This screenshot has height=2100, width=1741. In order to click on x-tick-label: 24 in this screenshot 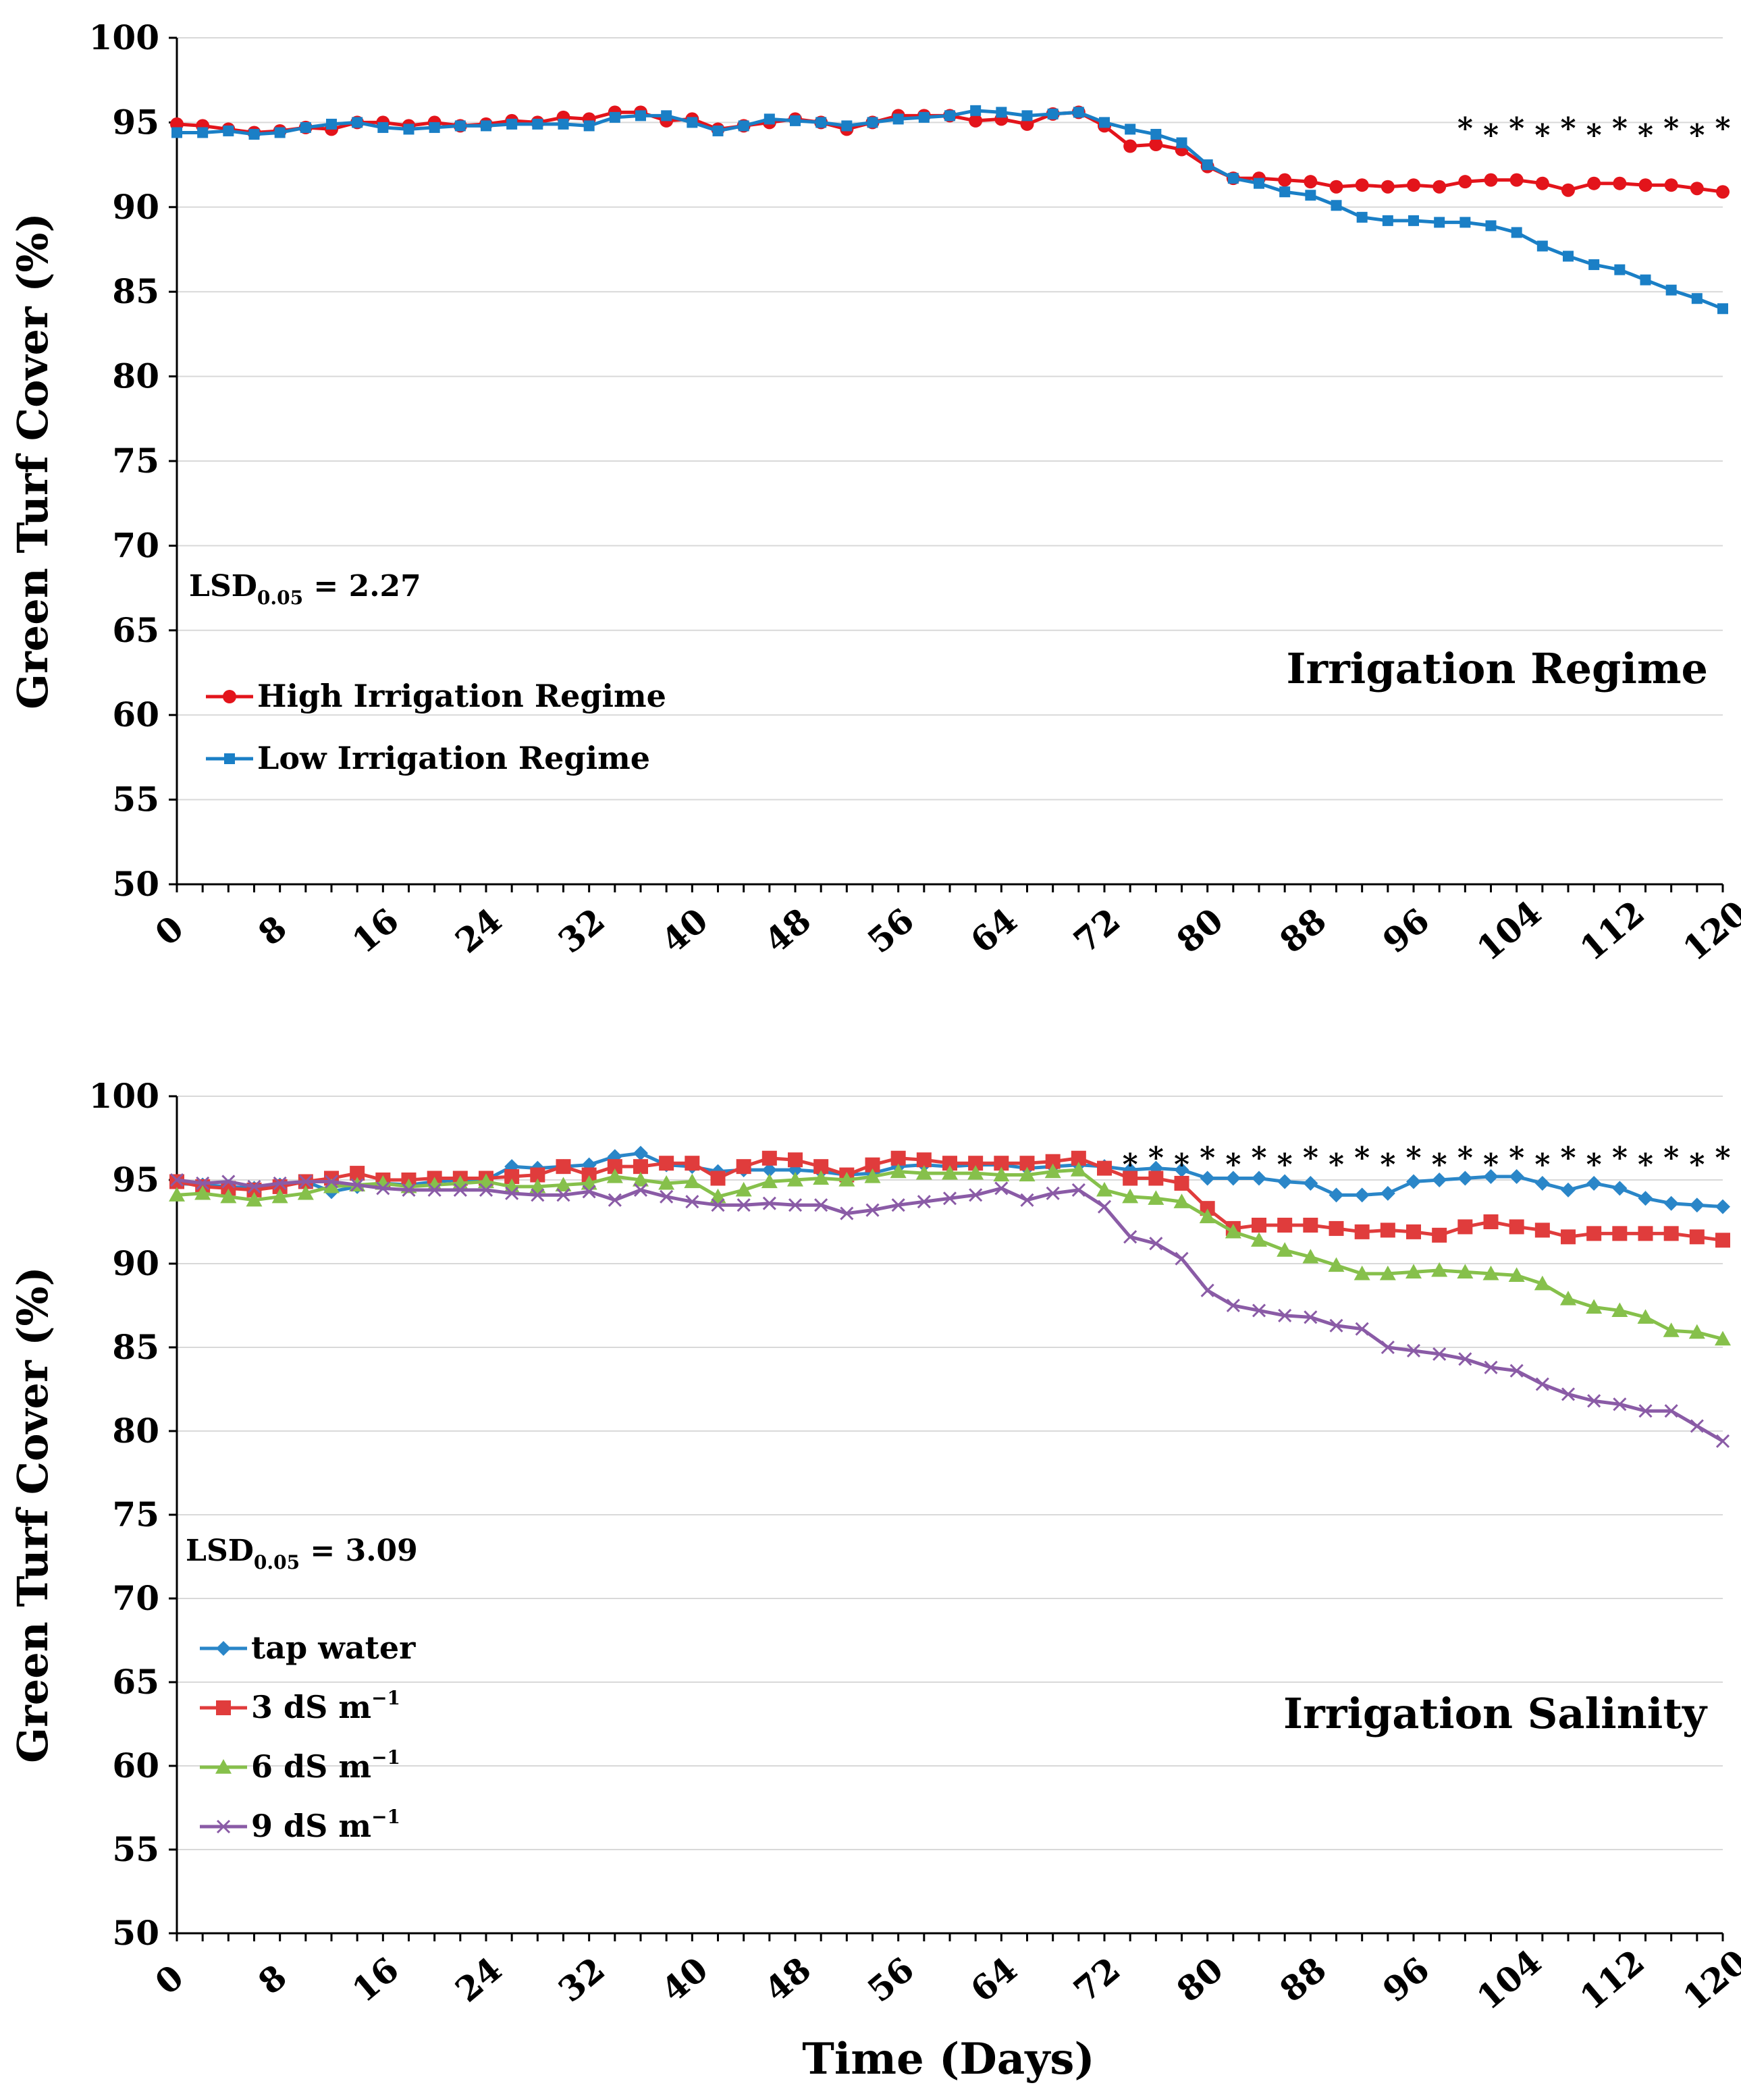, I will do `click(478, 1979)`.